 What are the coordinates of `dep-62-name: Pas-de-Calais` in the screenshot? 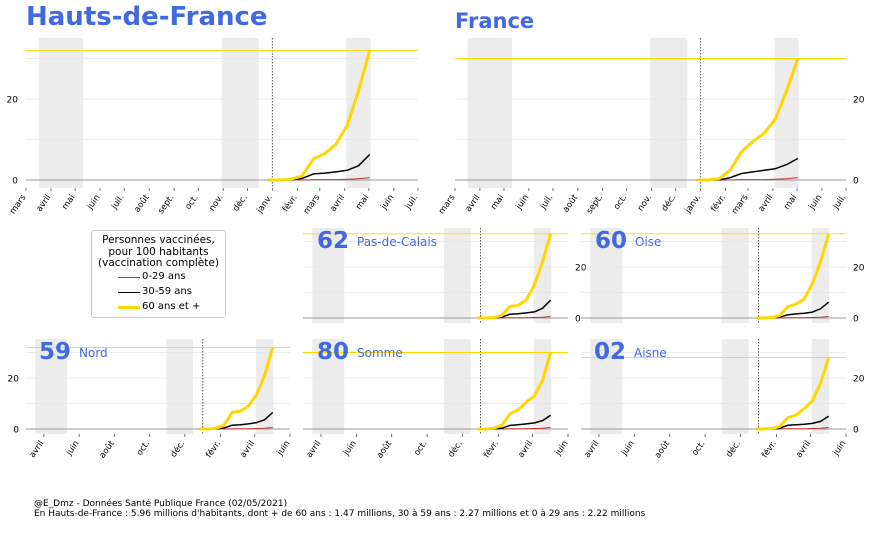 It's located at (397, 242).